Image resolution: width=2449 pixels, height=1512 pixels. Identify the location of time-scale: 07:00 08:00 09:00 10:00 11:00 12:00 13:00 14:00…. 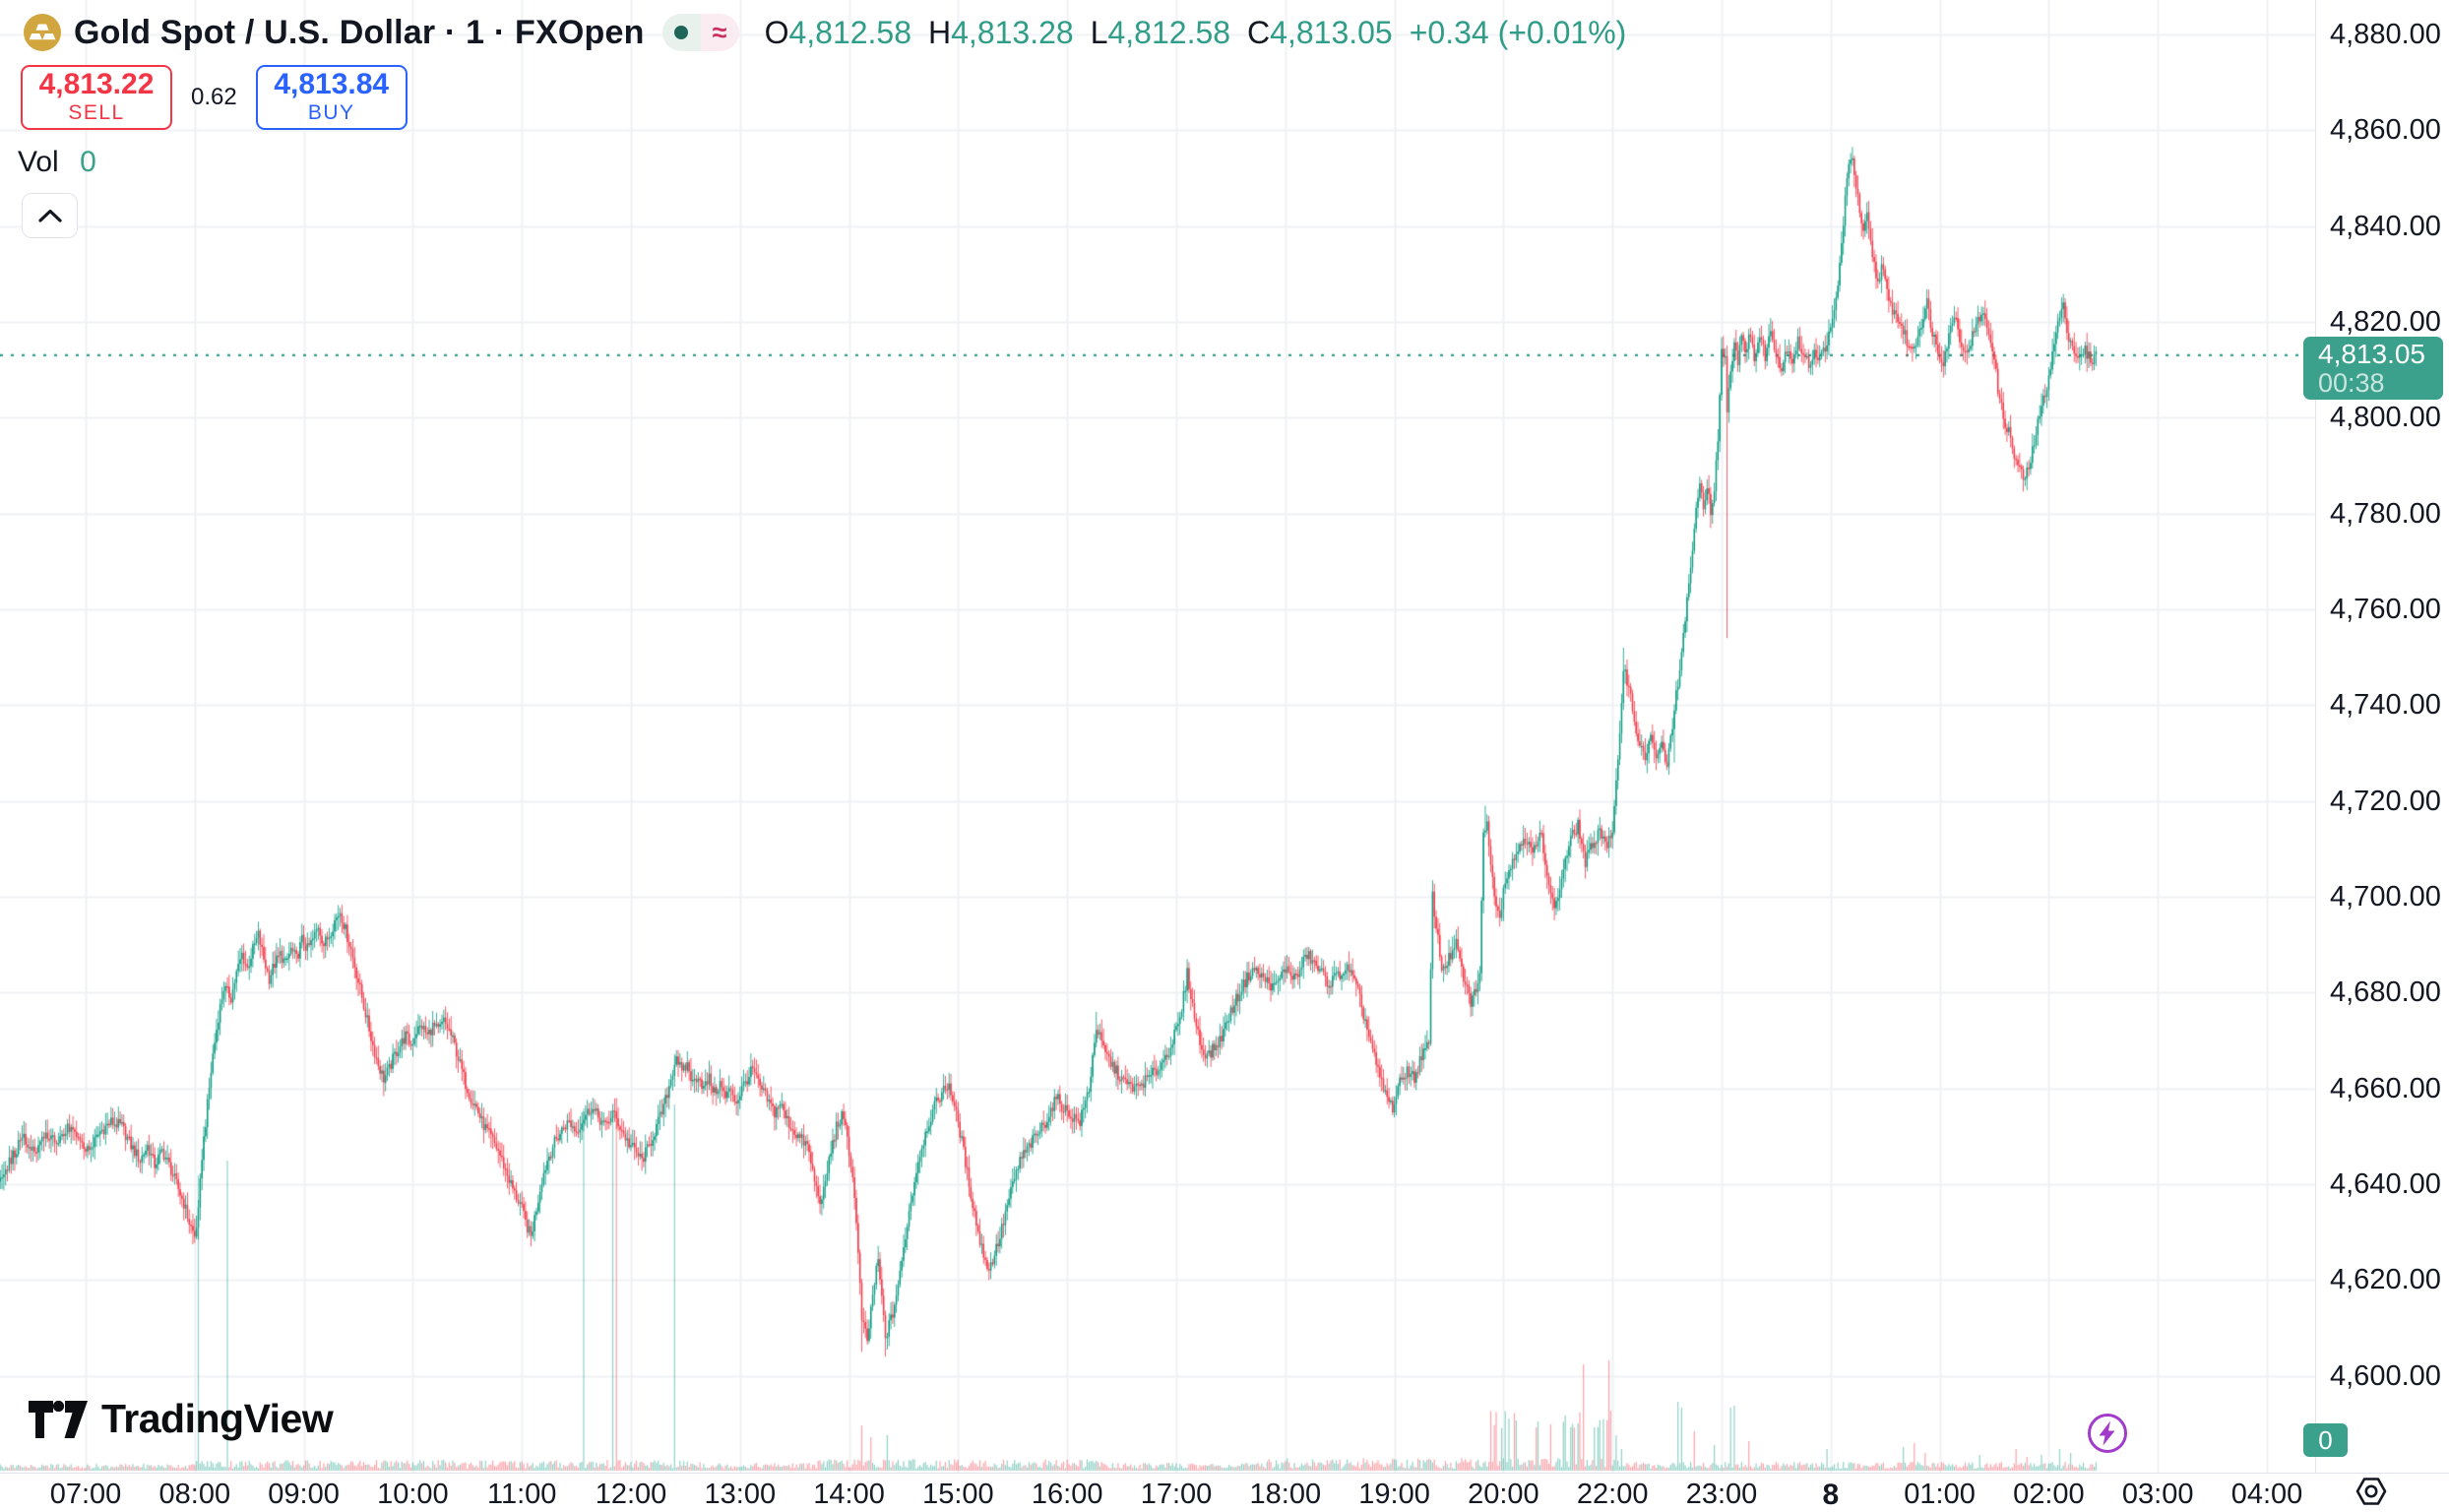
(1224, 1492).